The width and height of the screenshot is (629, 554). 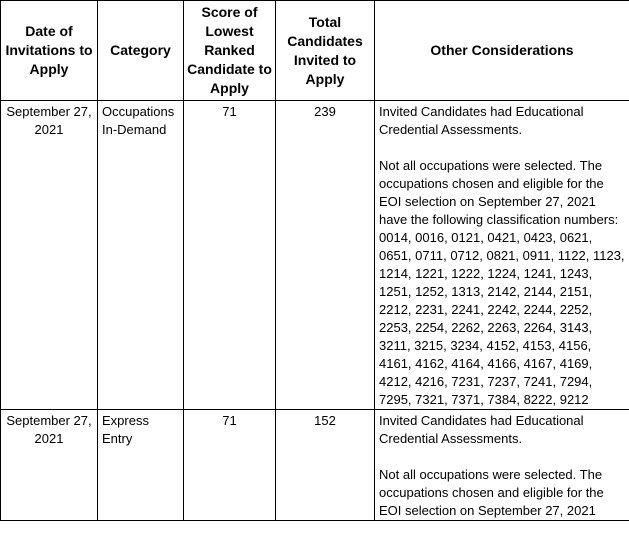 What do you see at coordinates (49, 50) in the screenshot?
I see `header-date: Date of Invitations to Apply` at bounding box center [49, 50].